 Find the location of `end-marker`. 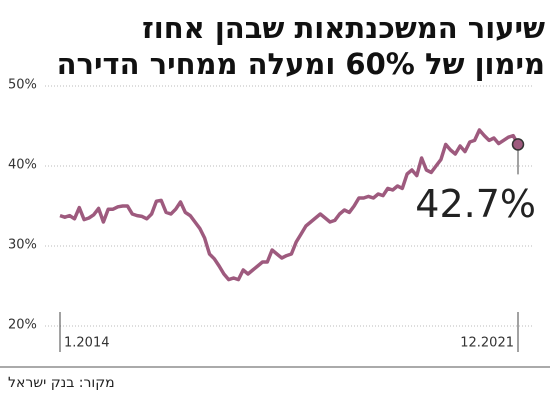

end-marker is located at coordinates (518, 144).